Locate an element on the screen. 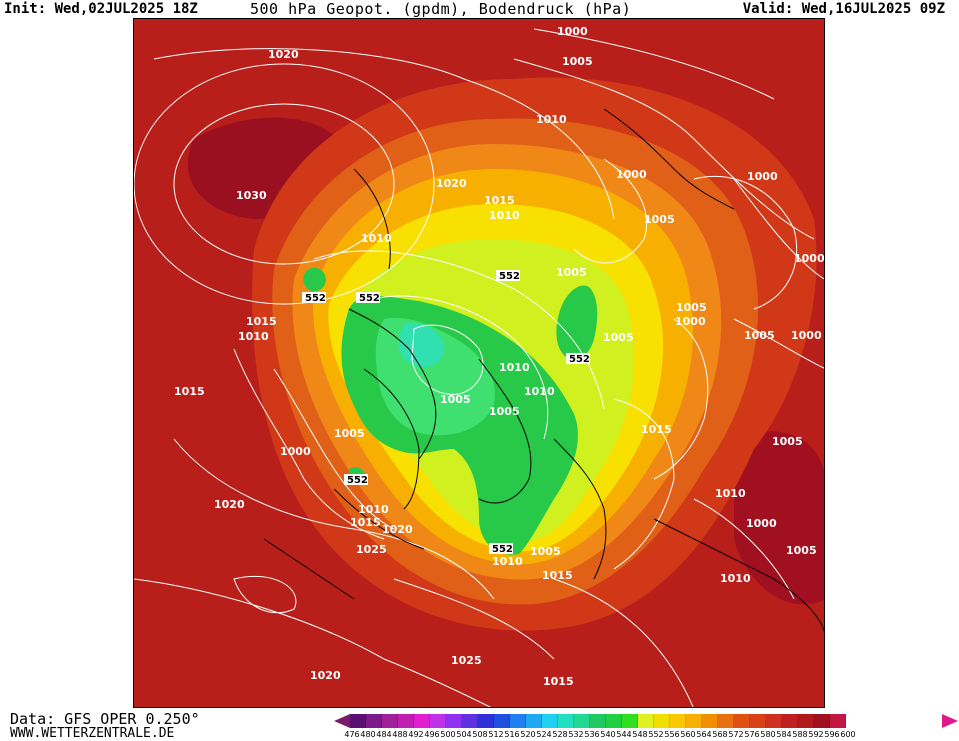 The height and width of the screenshot is (741, 959). data-source-label: Data: GFS OPER 0.250° is located at coordinates (105, 719).